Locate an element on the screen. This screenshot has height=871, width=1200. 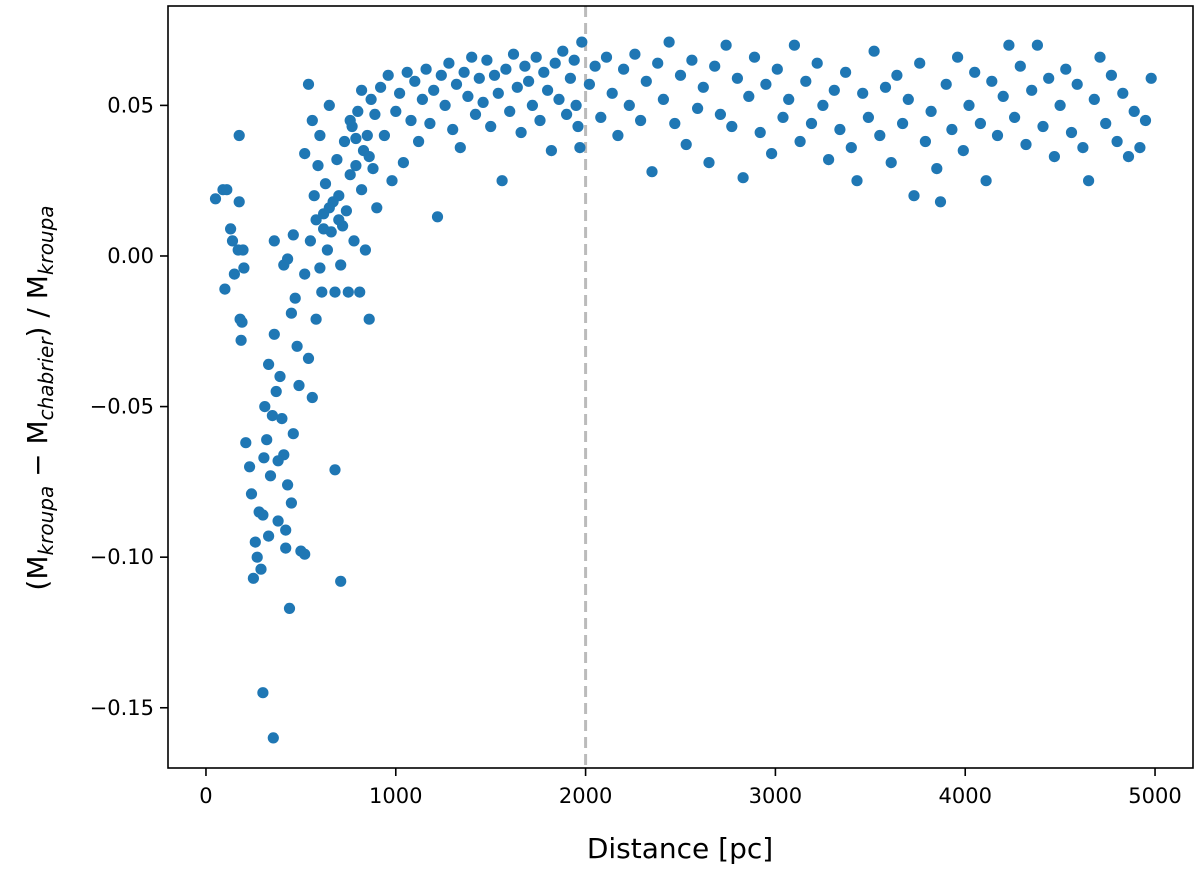
y-axis: −0.15 −0.10 −0.05 0.00 0.05 is located at coordinates (129, 406).